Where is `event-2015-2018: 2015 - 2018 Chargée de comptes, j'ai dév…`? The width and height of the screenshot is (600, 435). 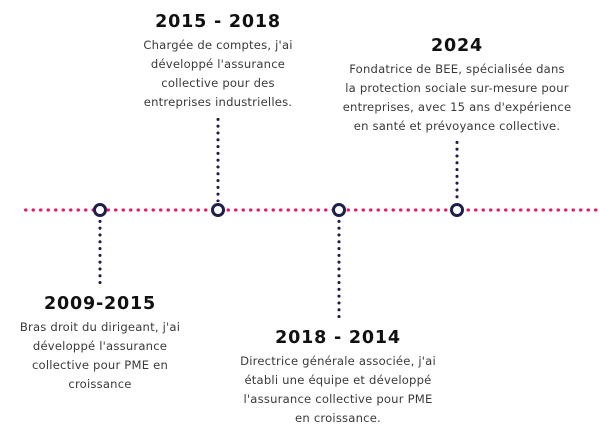 event-2015-2018: 2015 - 2018 Chargée de comptes, j'ai dév… is located at coordinates (218, 62).